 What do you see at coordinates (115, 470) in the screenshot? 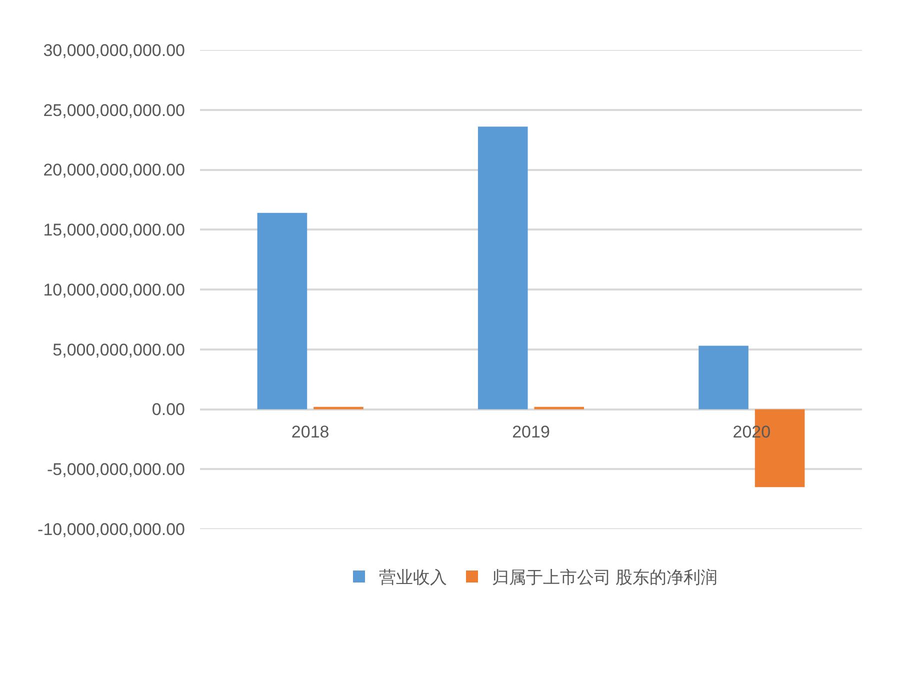
I see `y-tick-label: -5,000,000,000.00` at bounding box center [115, 470].